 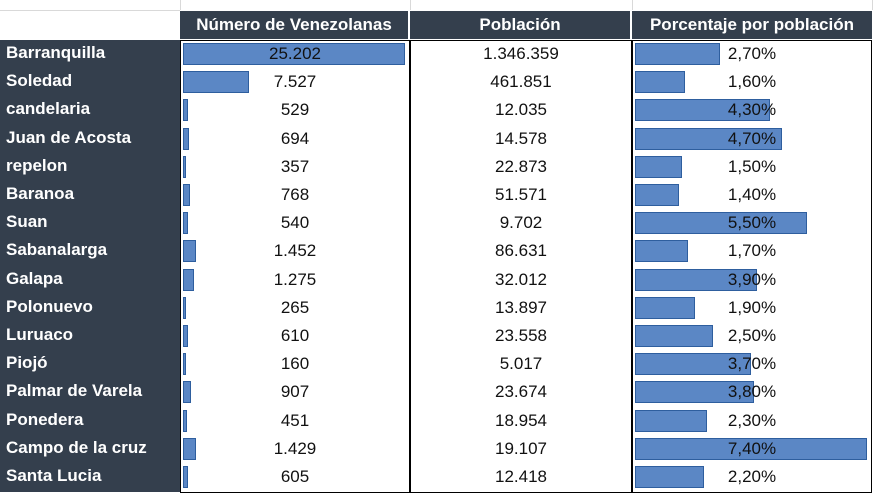 What do you see at coordinates (521, 195) in the screenshot?
I see `table-cell-poblacion: 51.571` at bounding box center [521, 195].